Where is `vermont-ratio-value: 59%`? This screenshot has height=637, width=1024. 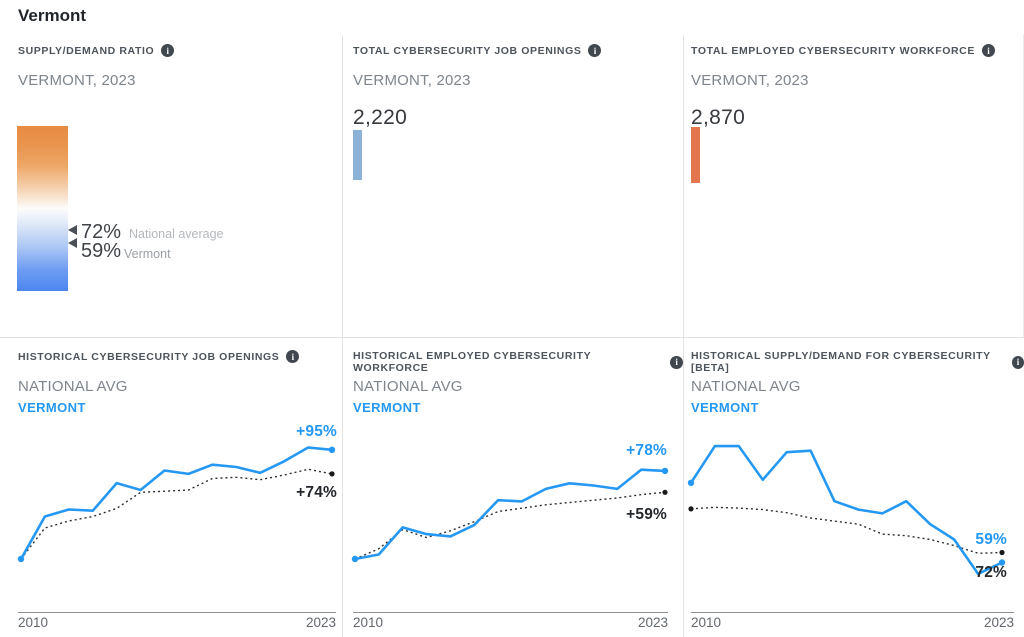 vermont-ratio-value: 59% is located at coordinates (101, 251).